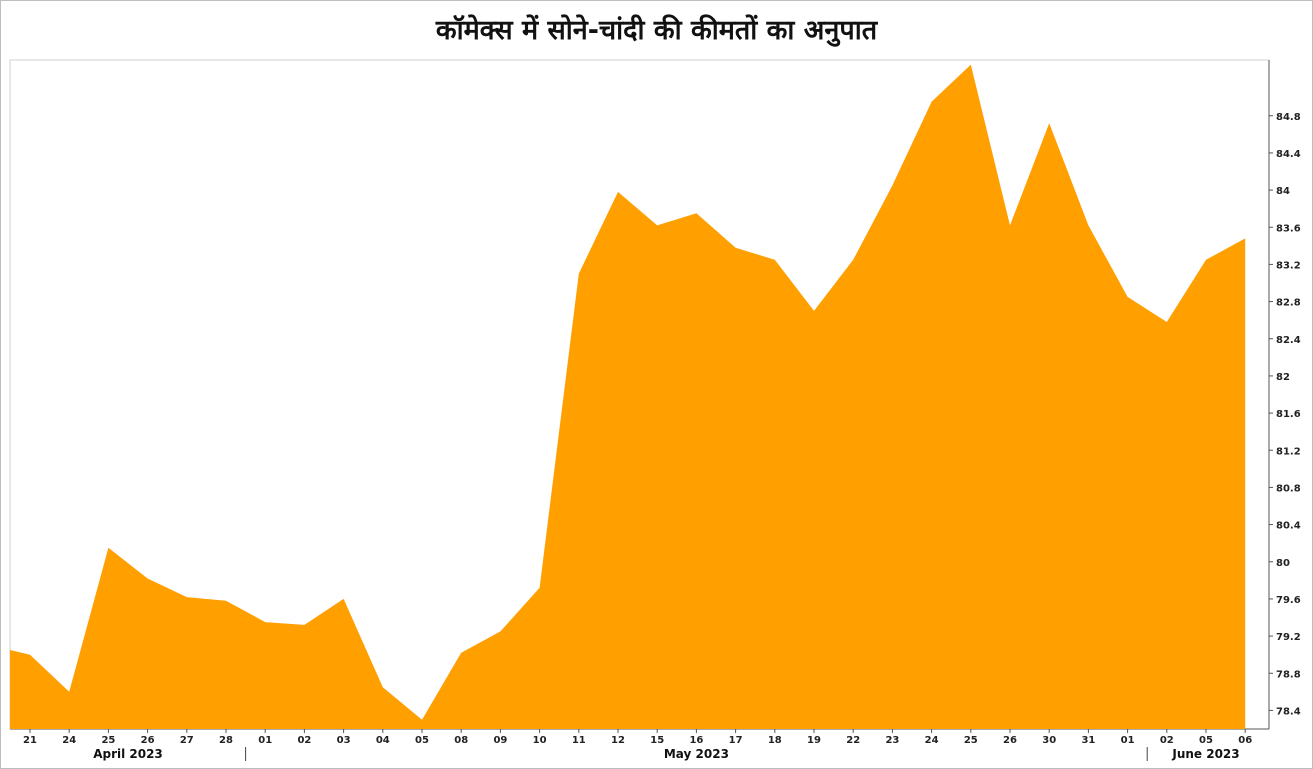 This screenshot has width=1313, height=769. I want to click on x-tick-label: 31, so click(1088, 740).